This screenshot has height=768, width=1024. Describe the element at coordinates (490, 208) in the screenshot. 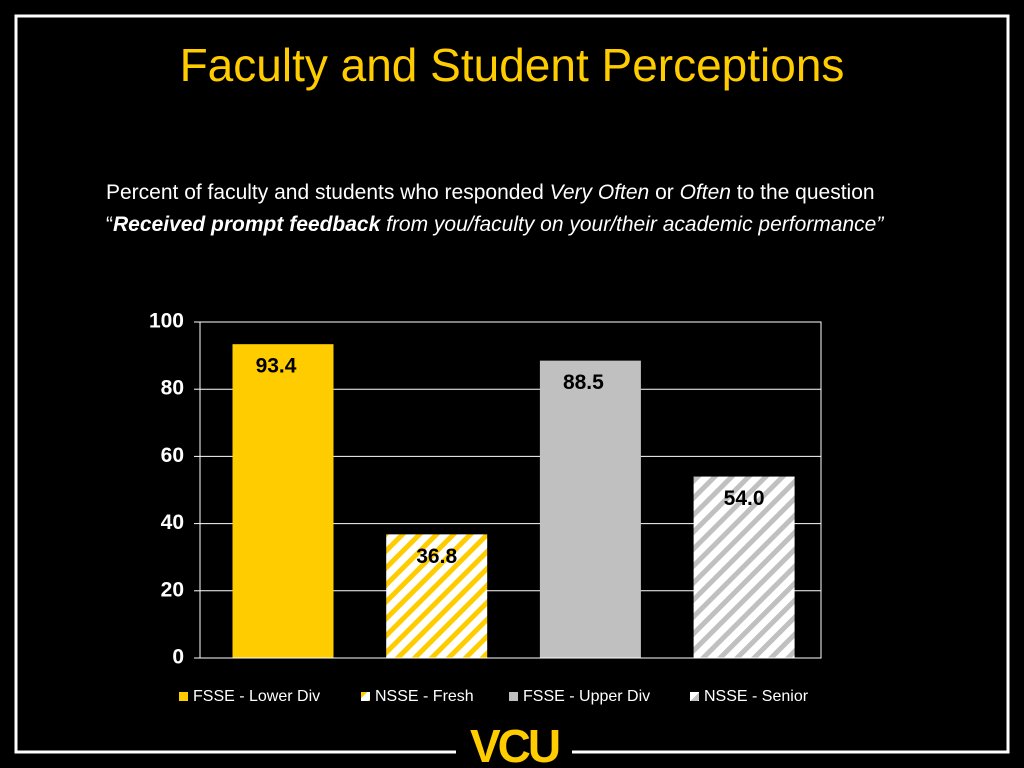

I see `subtitle-text: to the question “` at that location.